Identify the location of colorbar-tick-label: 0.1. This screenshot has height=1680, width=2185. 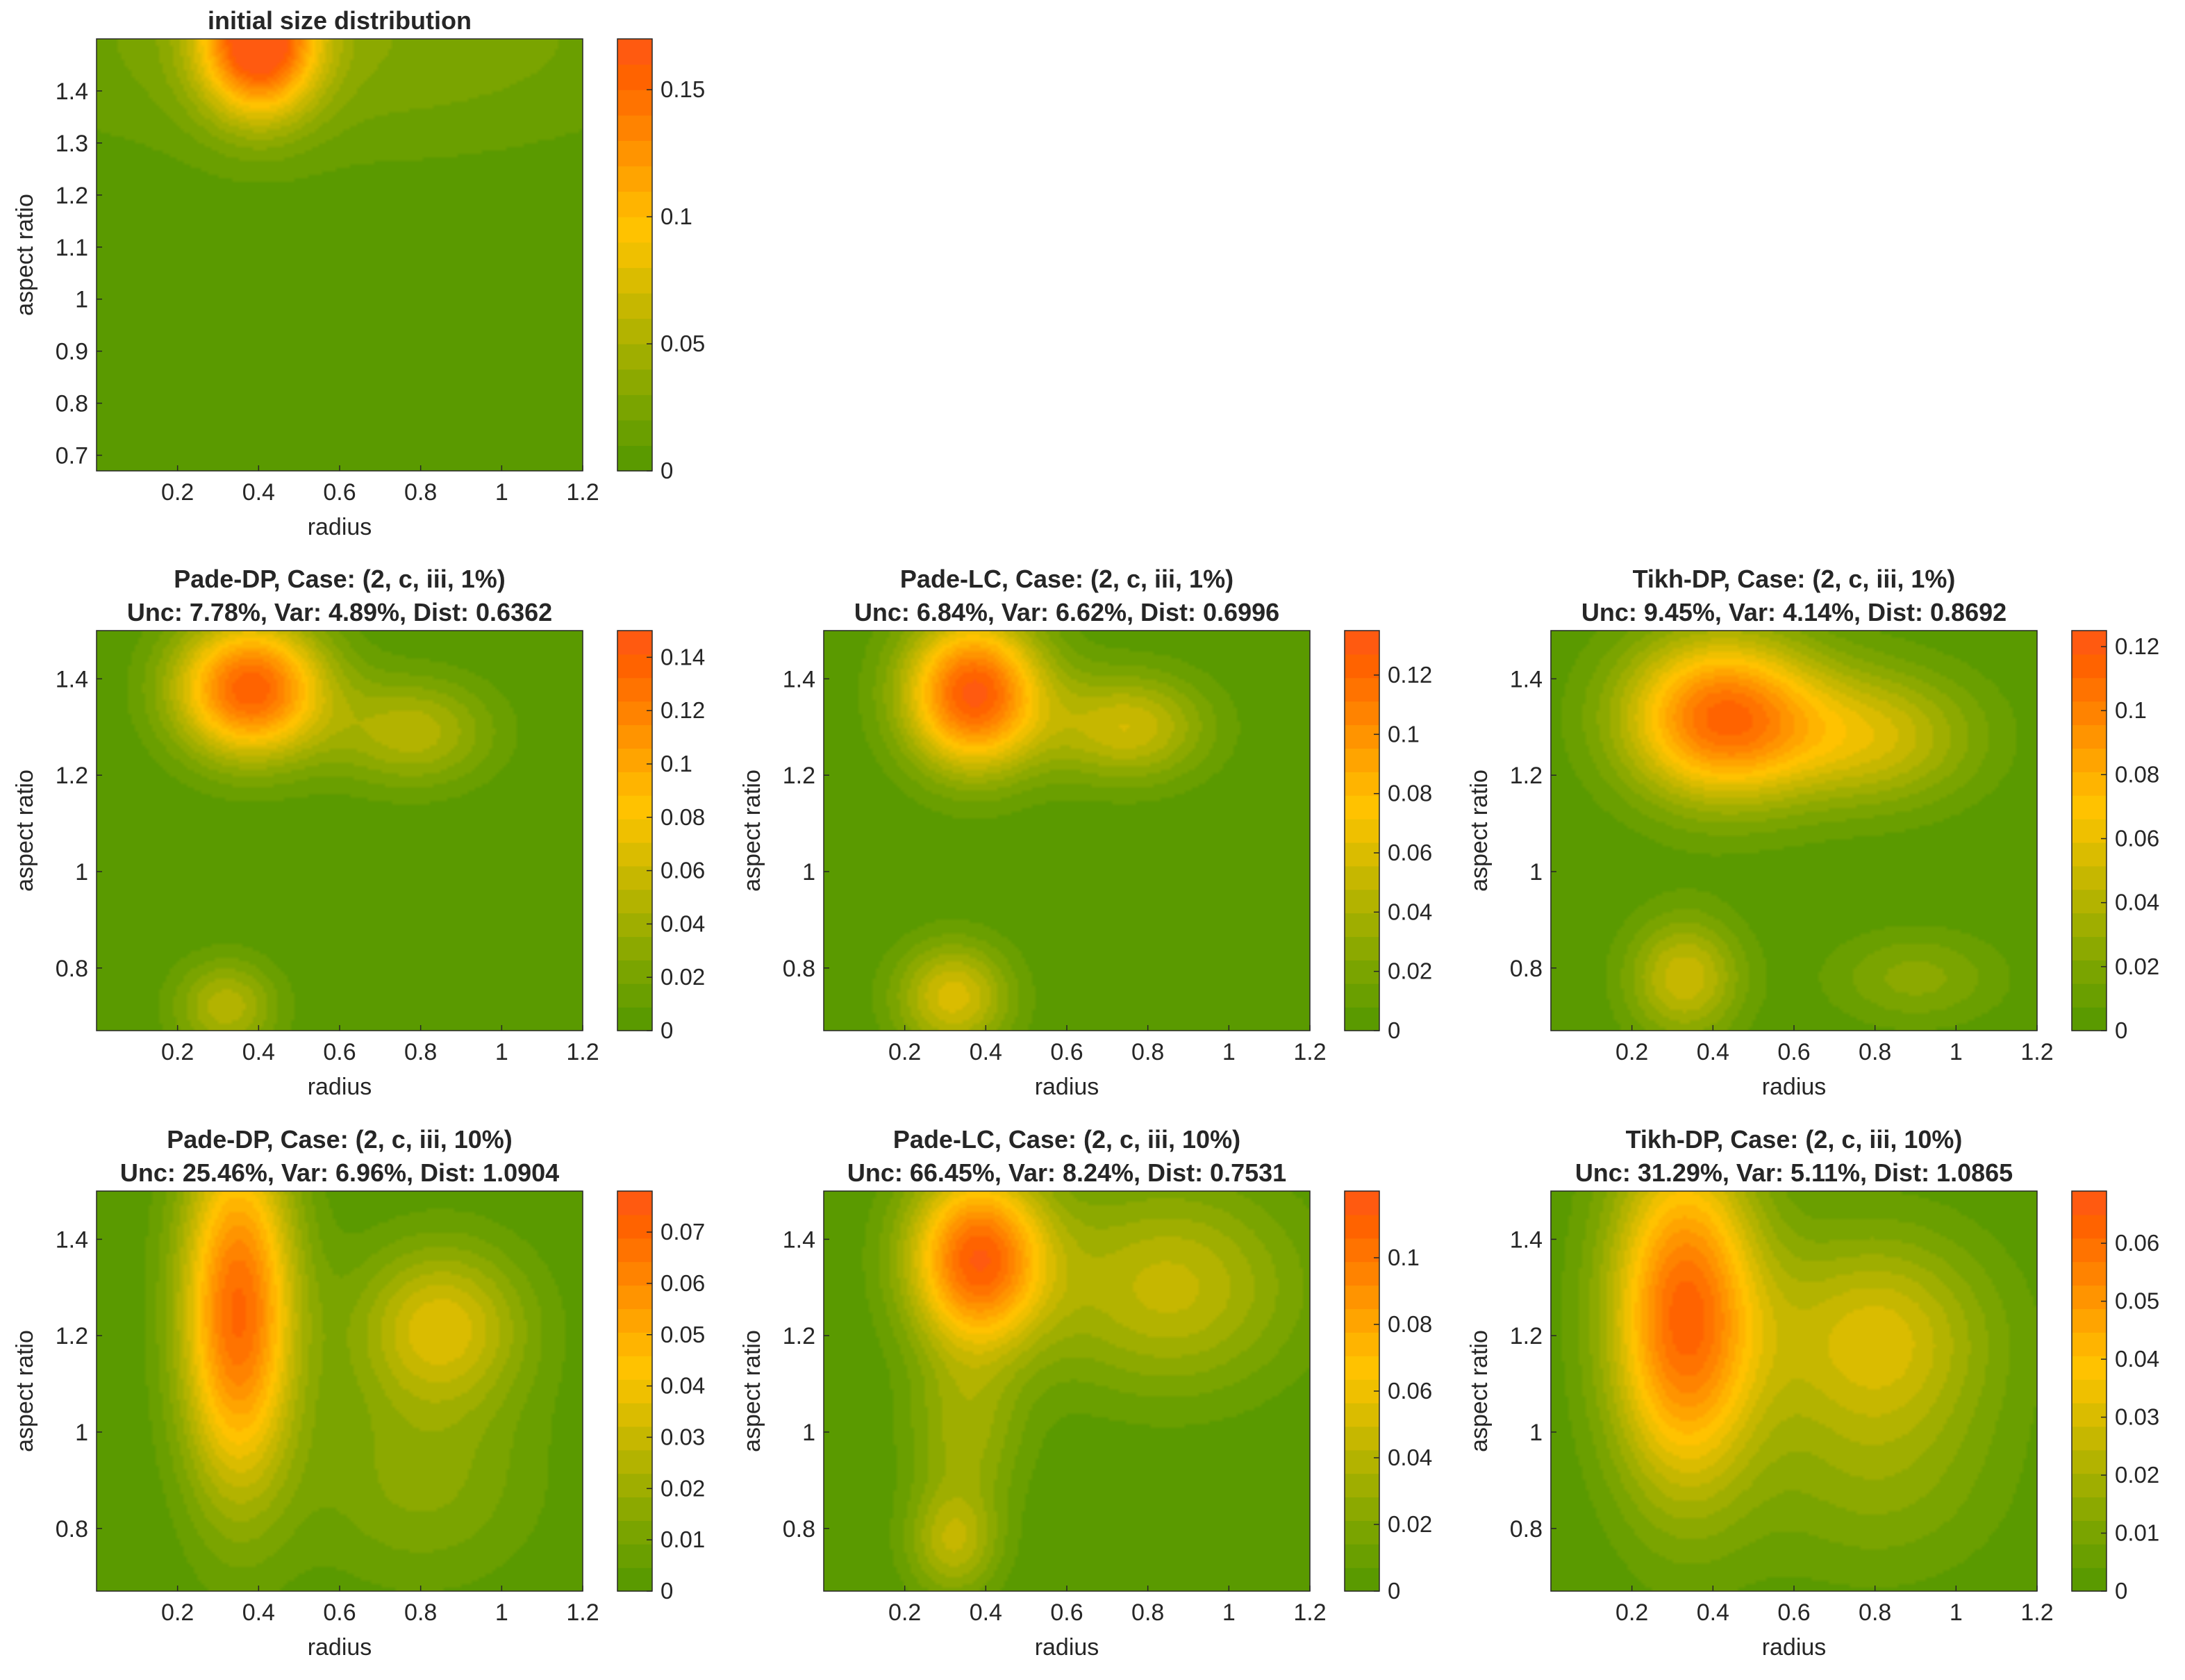
(1404, 734).